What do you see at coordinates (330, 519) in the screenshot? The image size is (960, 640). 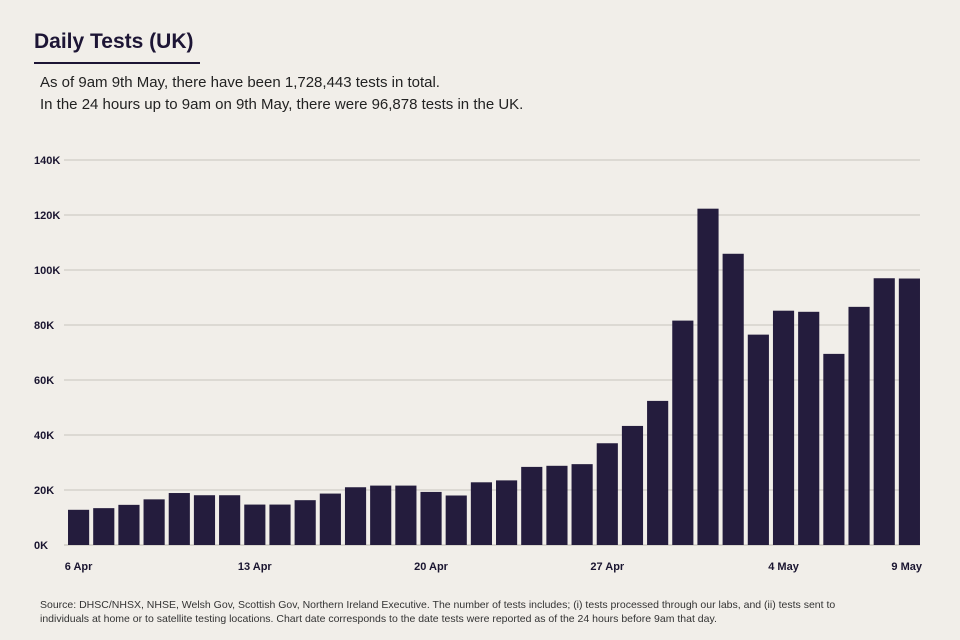 I see `bar-16-apr` at bounding box center [330, 519].